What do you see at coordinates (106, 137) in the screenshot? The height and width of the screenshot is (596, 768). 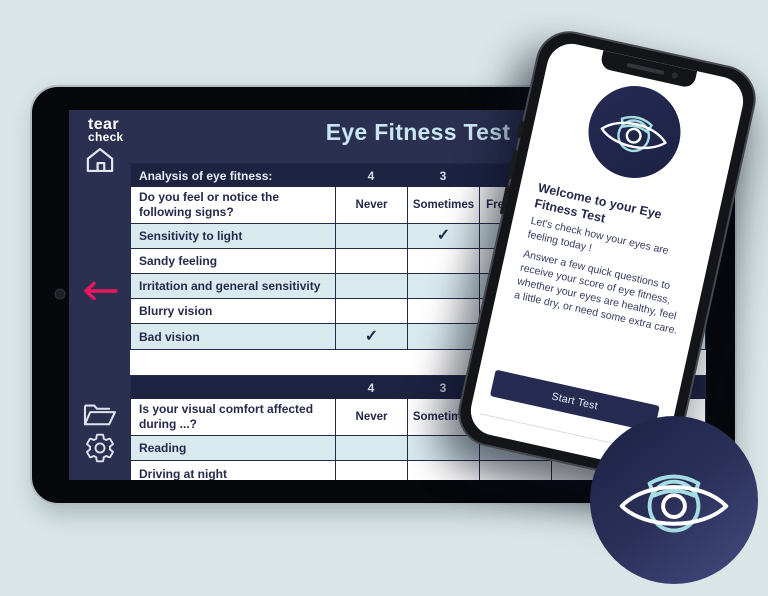 I see `logo-line2: check` at bounding box center [106, 137].